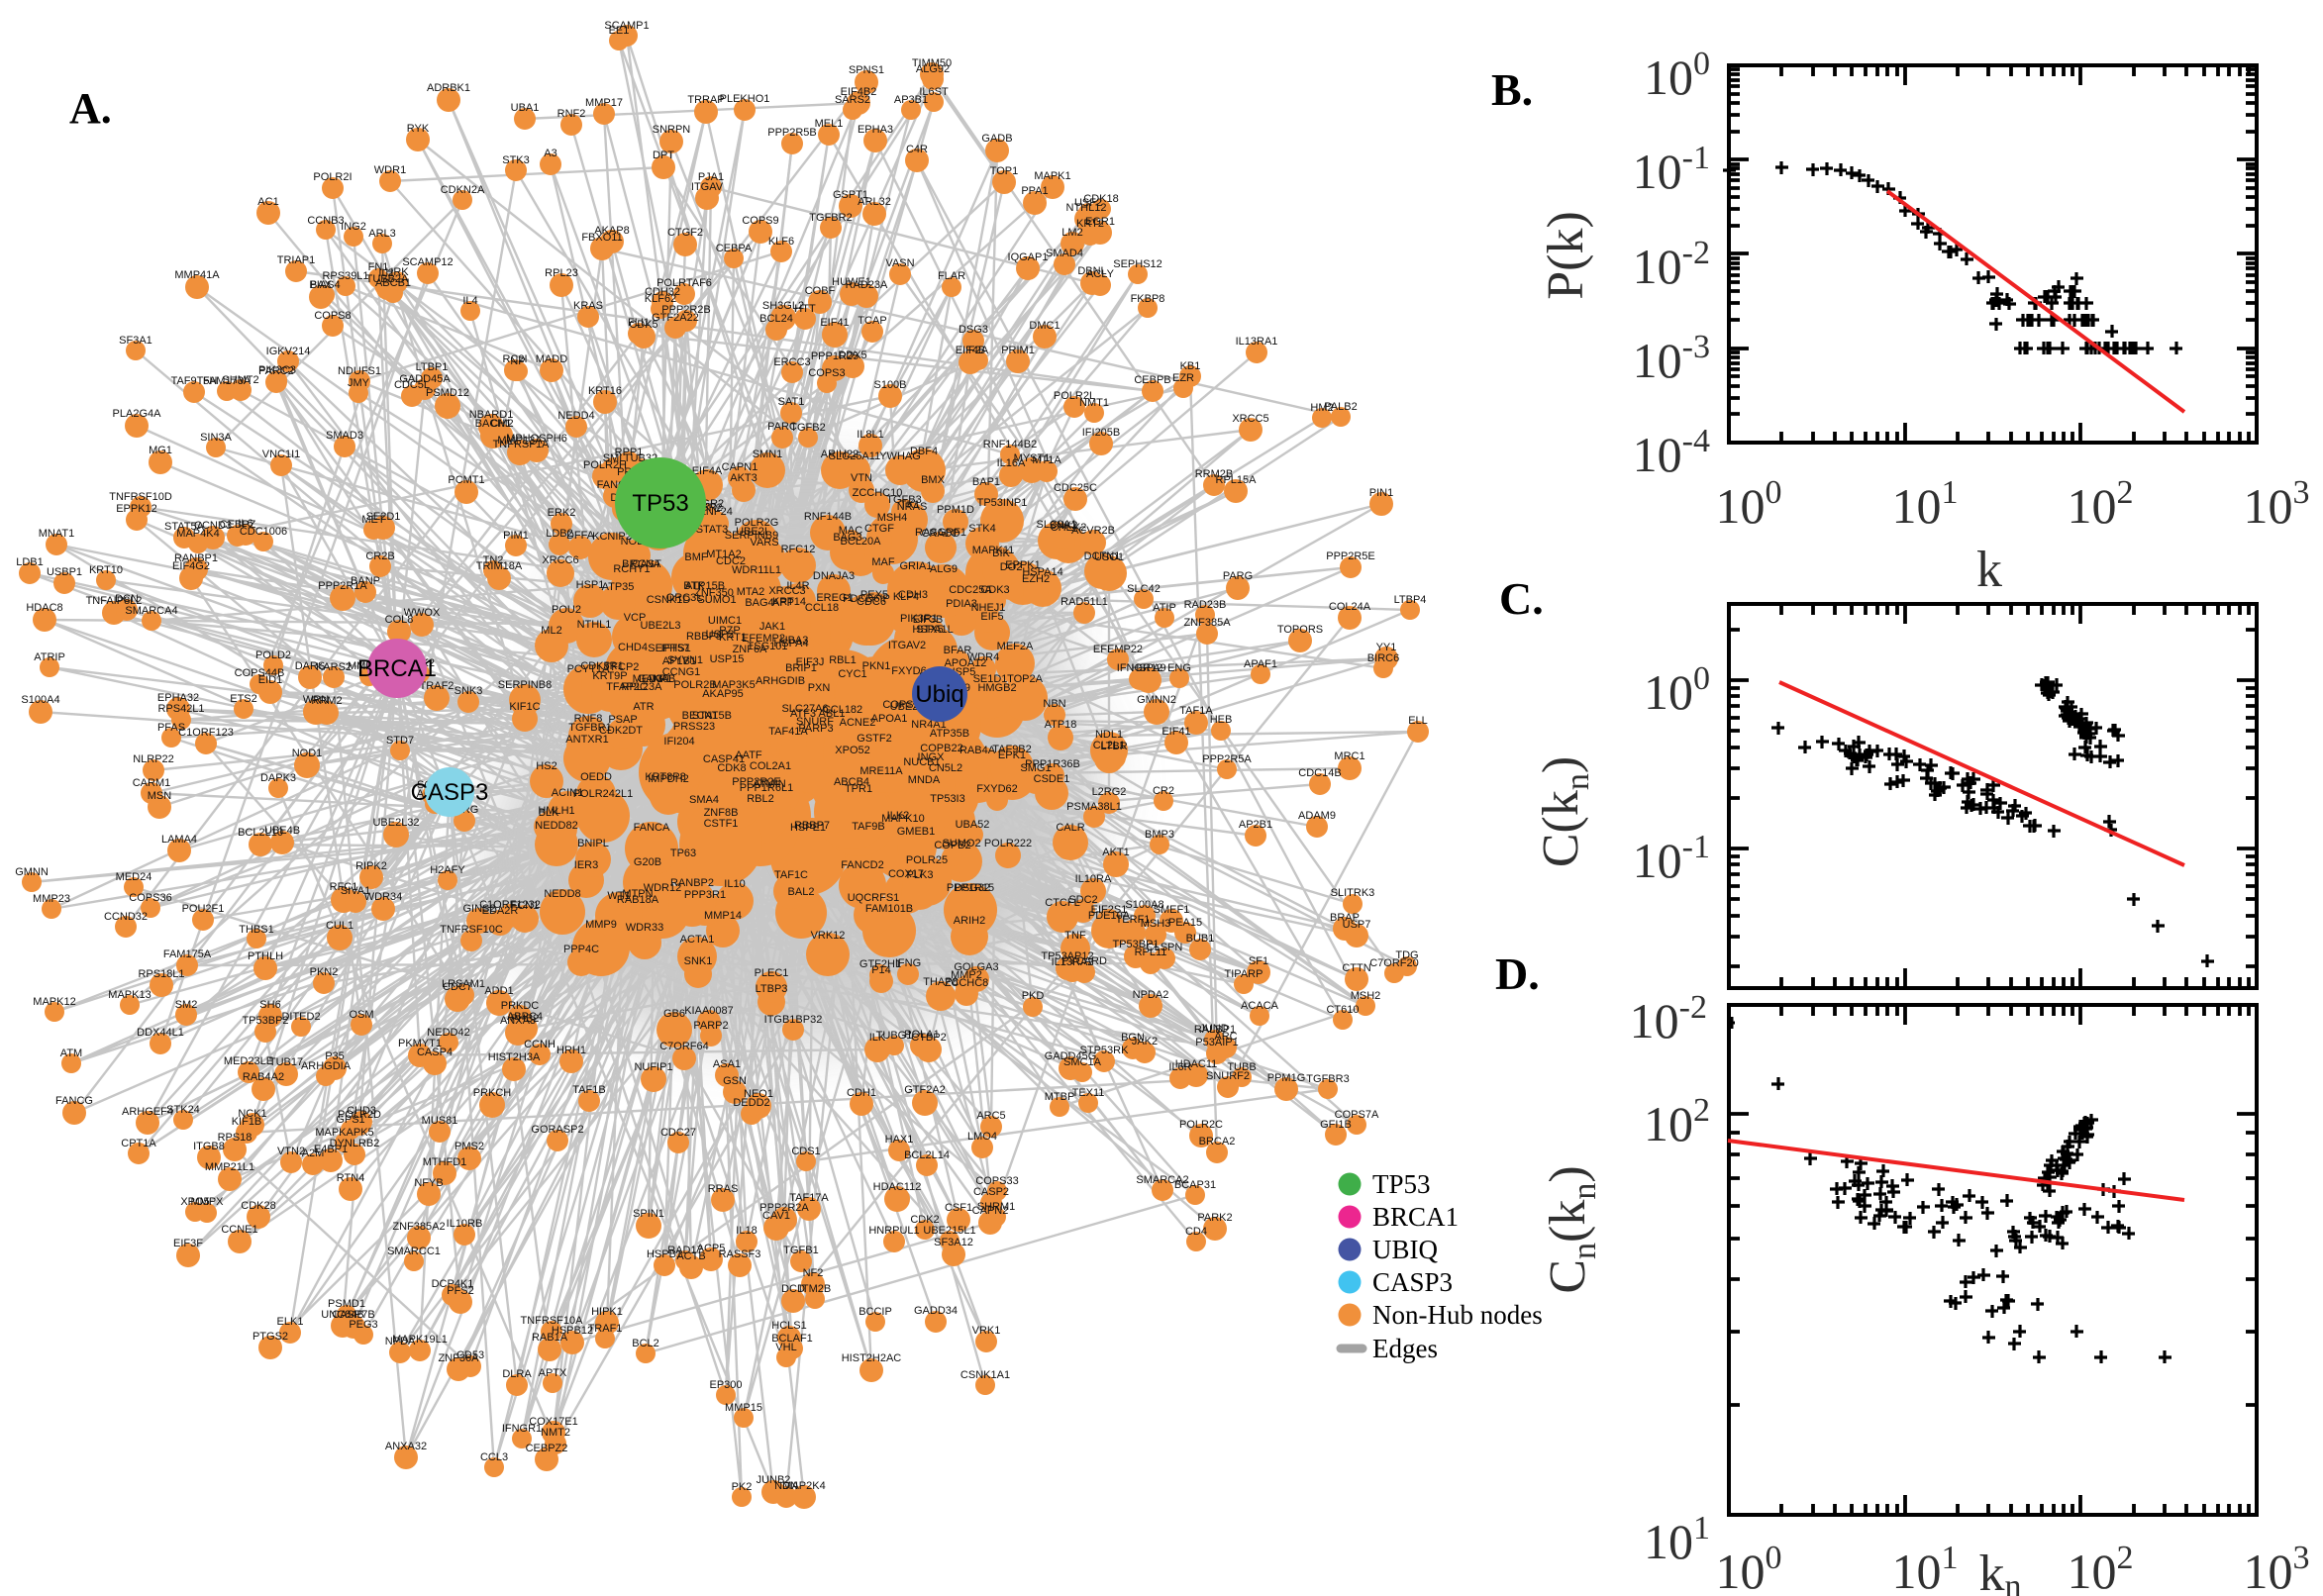  I want to click on svg-text: C7ORF64, so click(684, 1046).